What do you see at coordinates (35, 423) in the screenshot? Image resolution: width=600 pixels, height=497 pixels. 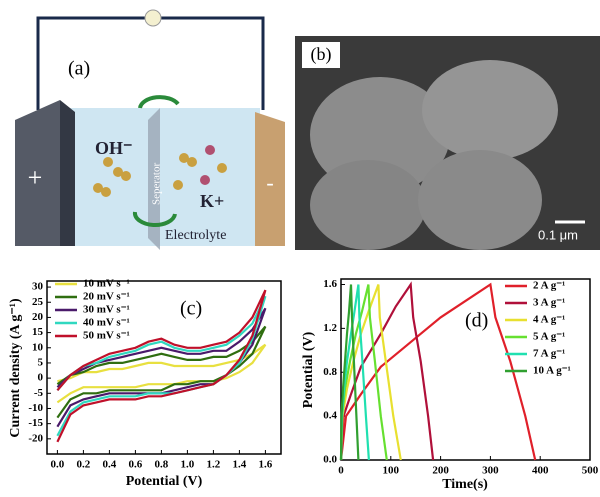 I see `y-tick-label: -15` at bounding box center [35, 423].